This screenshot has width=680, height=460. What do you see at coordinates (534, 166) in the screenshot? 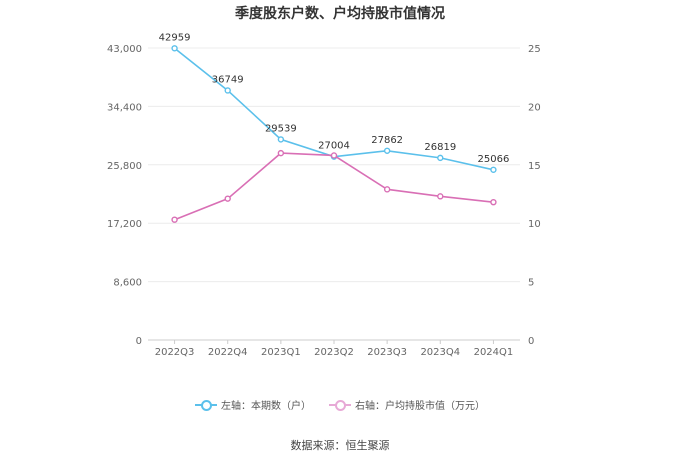
I see `right-axis-tick-label: 15` at bounding box center [534, 166].